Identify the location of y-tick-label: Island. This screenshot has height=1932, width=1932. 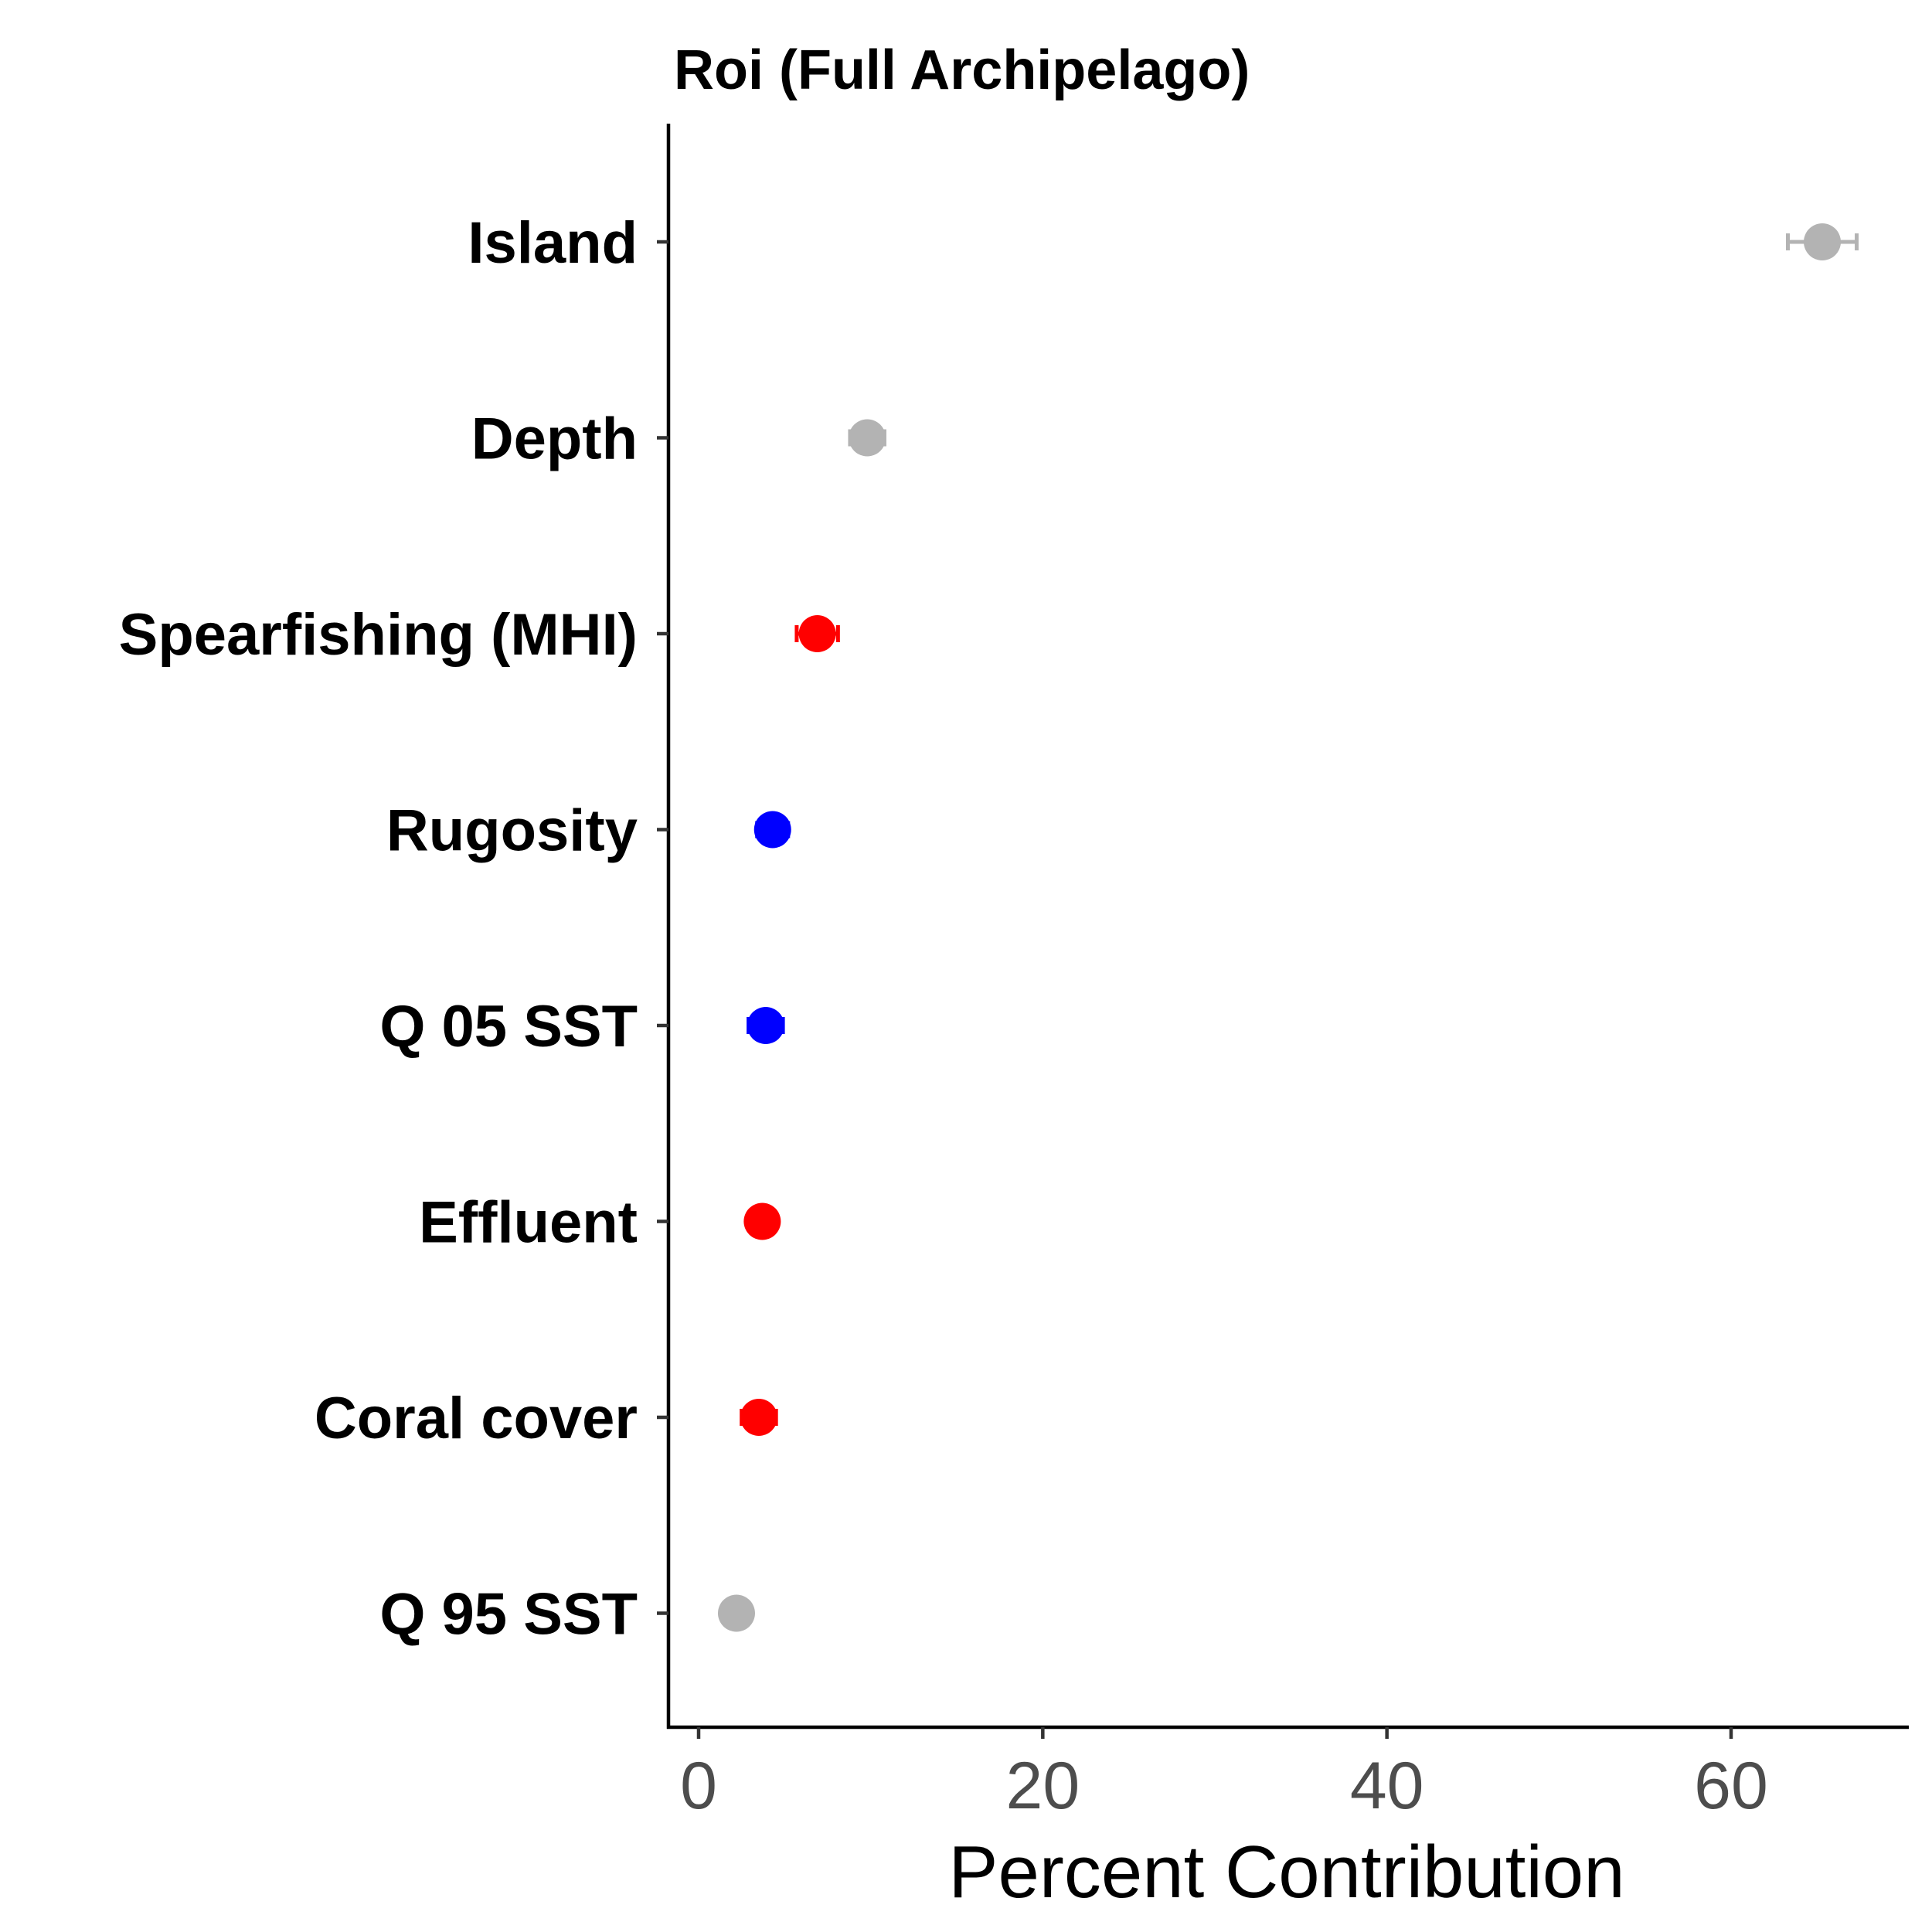
(553, 243).